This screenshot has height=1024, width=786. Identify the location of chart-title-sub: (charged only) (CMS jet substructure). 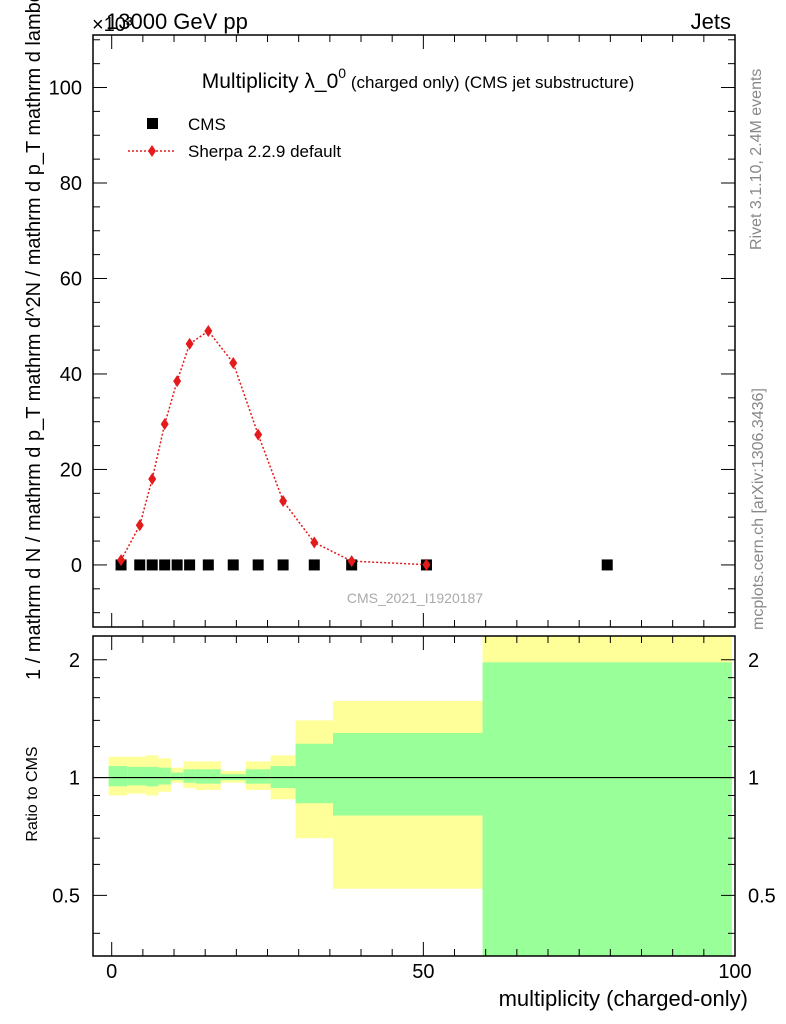
(490, 82).